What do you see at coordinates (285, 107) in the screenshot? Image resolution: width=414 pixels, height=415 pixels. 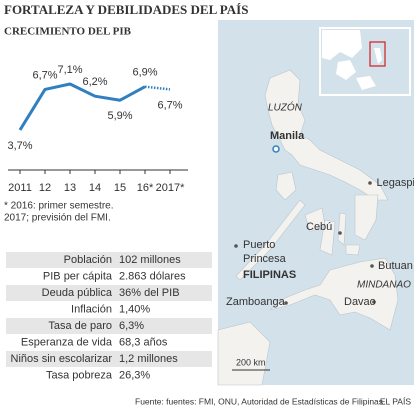 I see `region-label: LUZÓN` at bounding box center [285, 107].